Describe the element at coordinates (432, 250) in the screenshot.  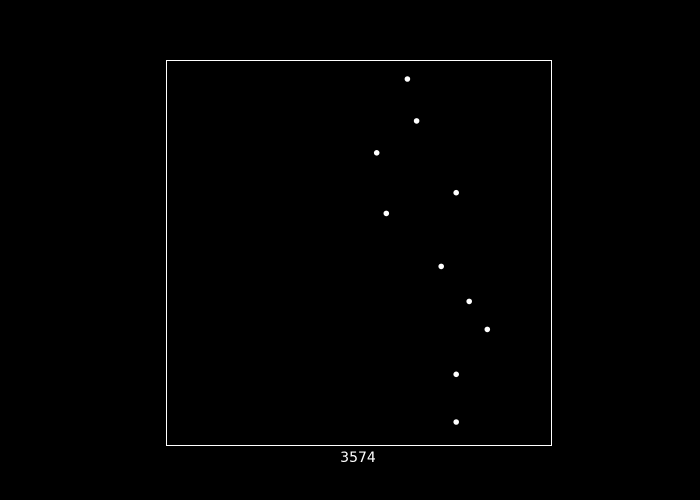
I see `data-points` at that location.